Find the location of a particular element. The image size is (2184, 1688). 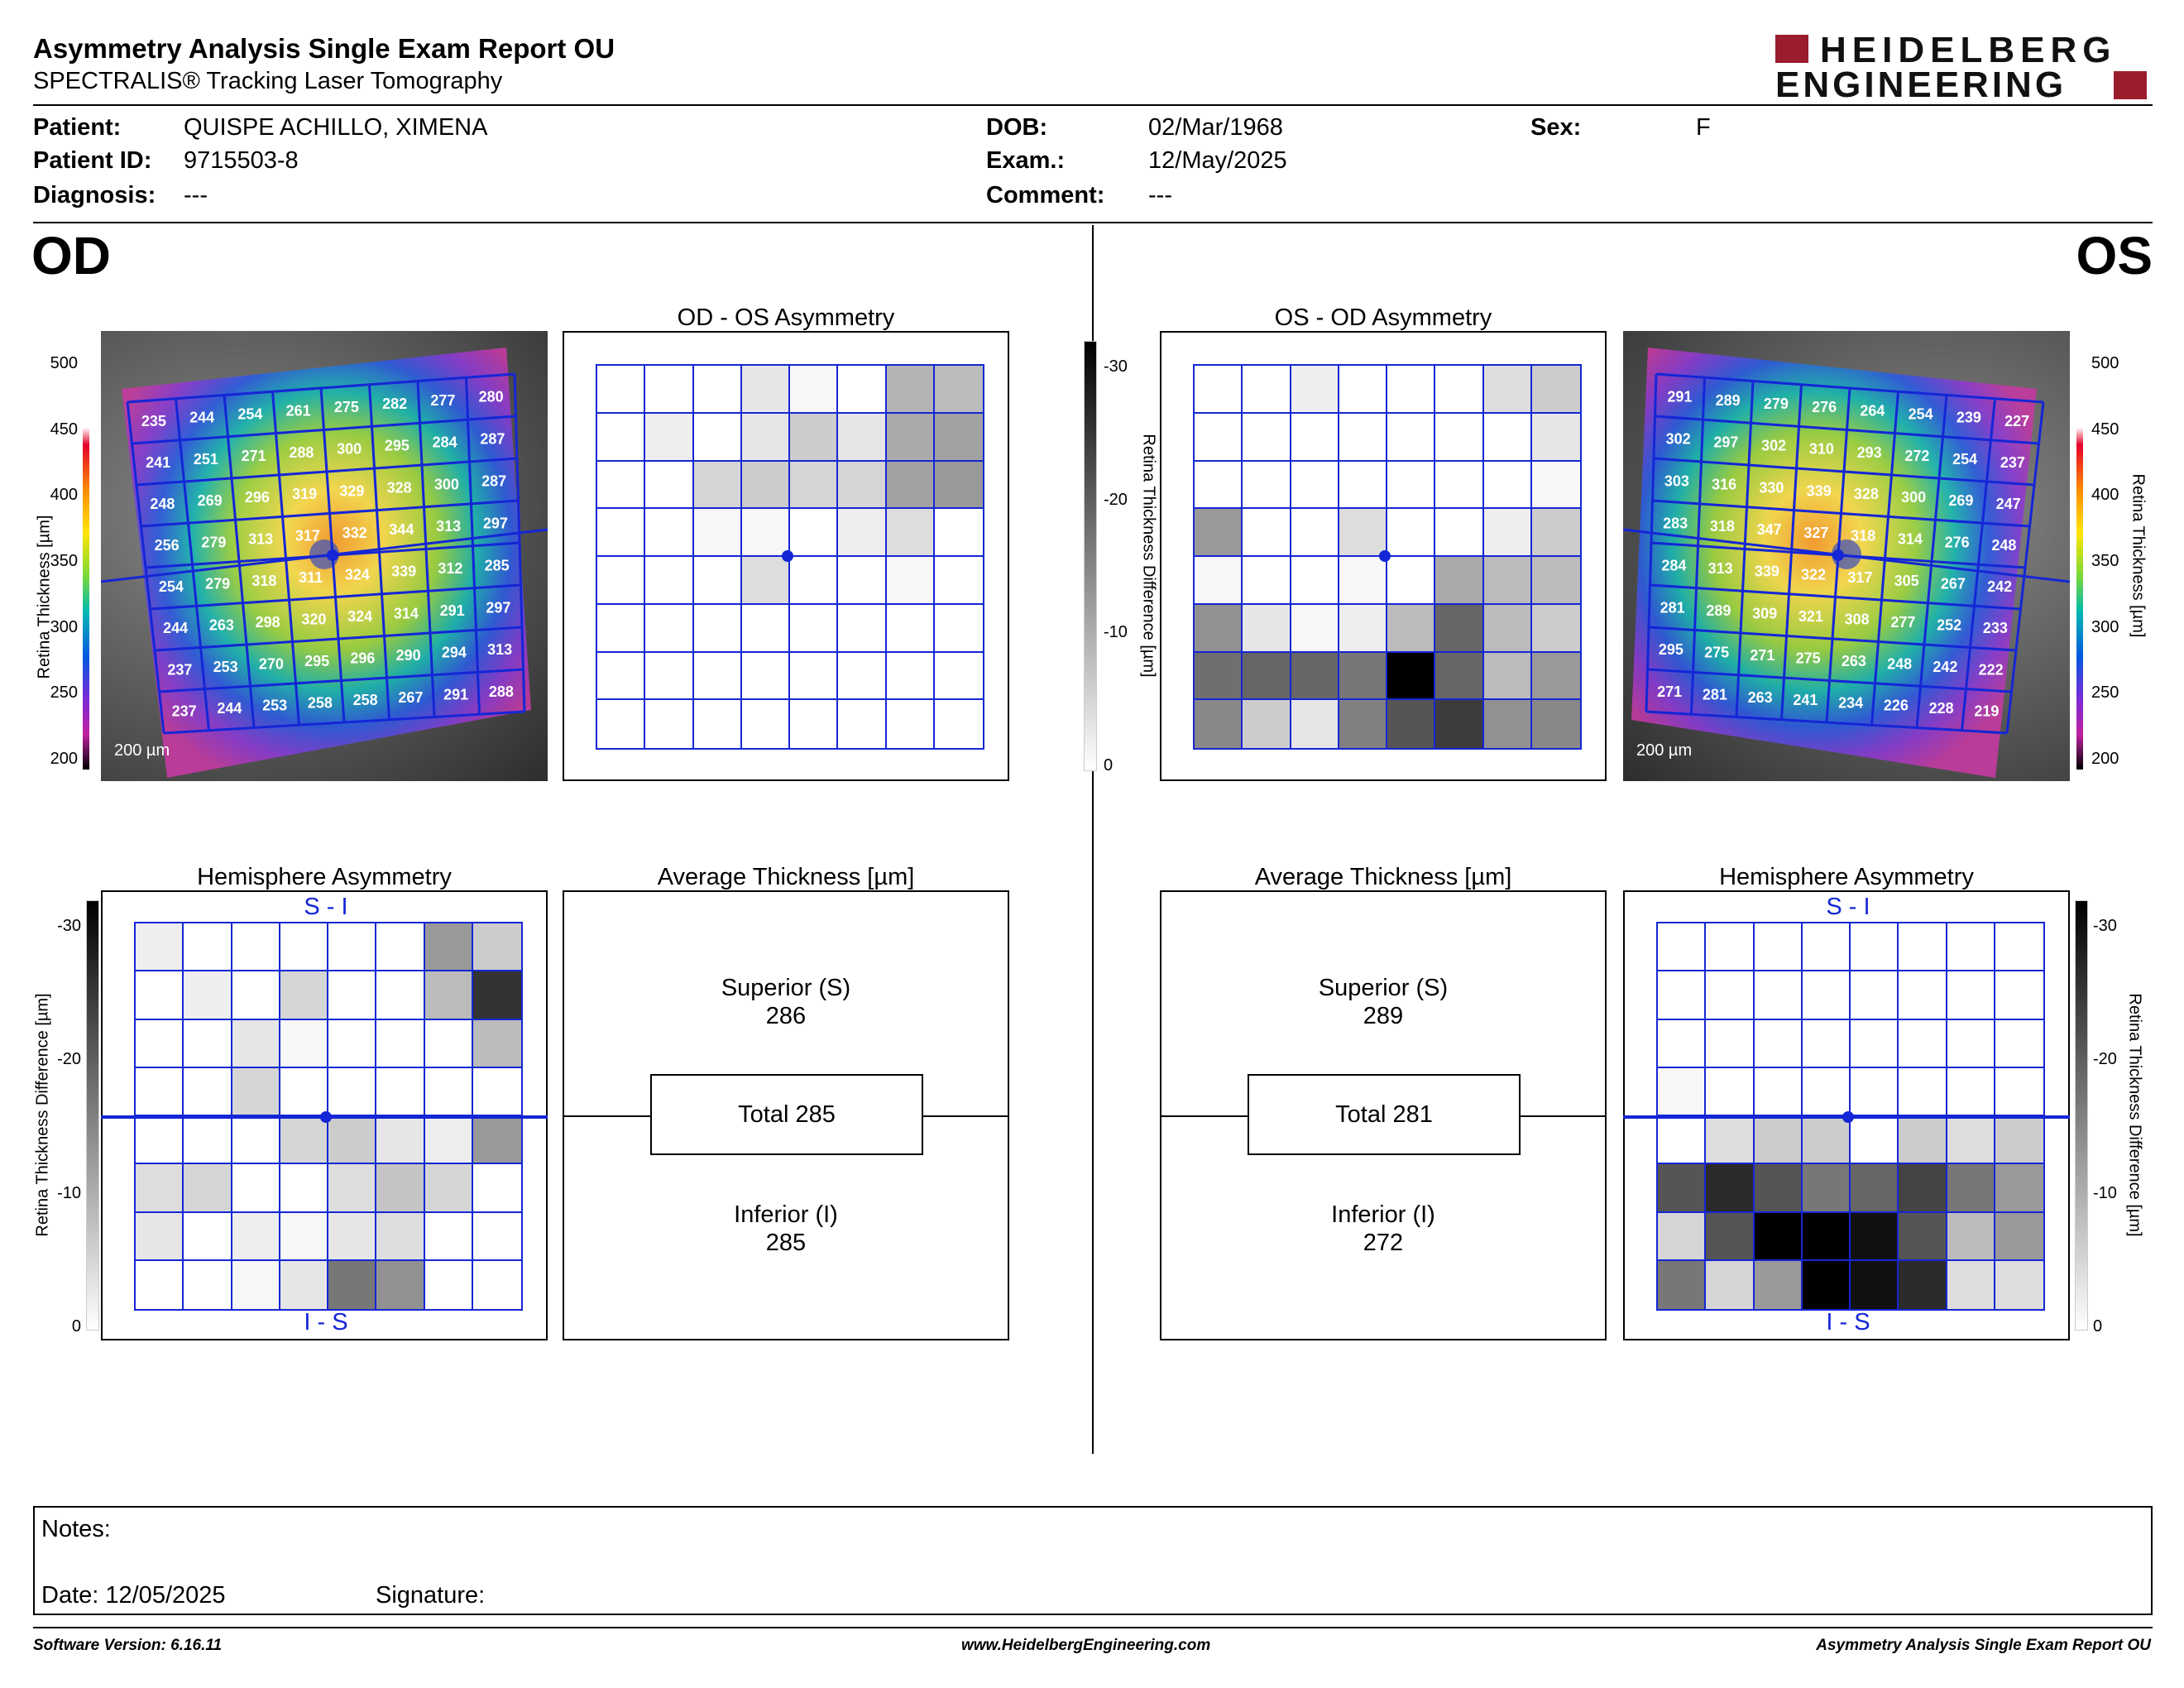

os-map-value: 313 is located at coordinates (1720, 568).